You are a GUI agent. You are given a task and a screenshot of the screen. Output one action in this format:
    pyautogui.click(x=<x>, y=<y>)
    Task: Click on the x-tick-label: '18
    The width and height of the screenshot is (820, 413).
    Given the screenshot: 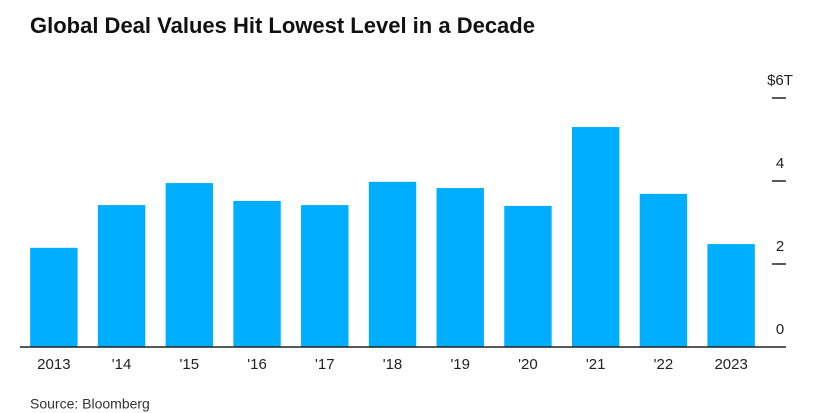 What is the action you would take?
    pyautogui.click(x=393, y=364)
    